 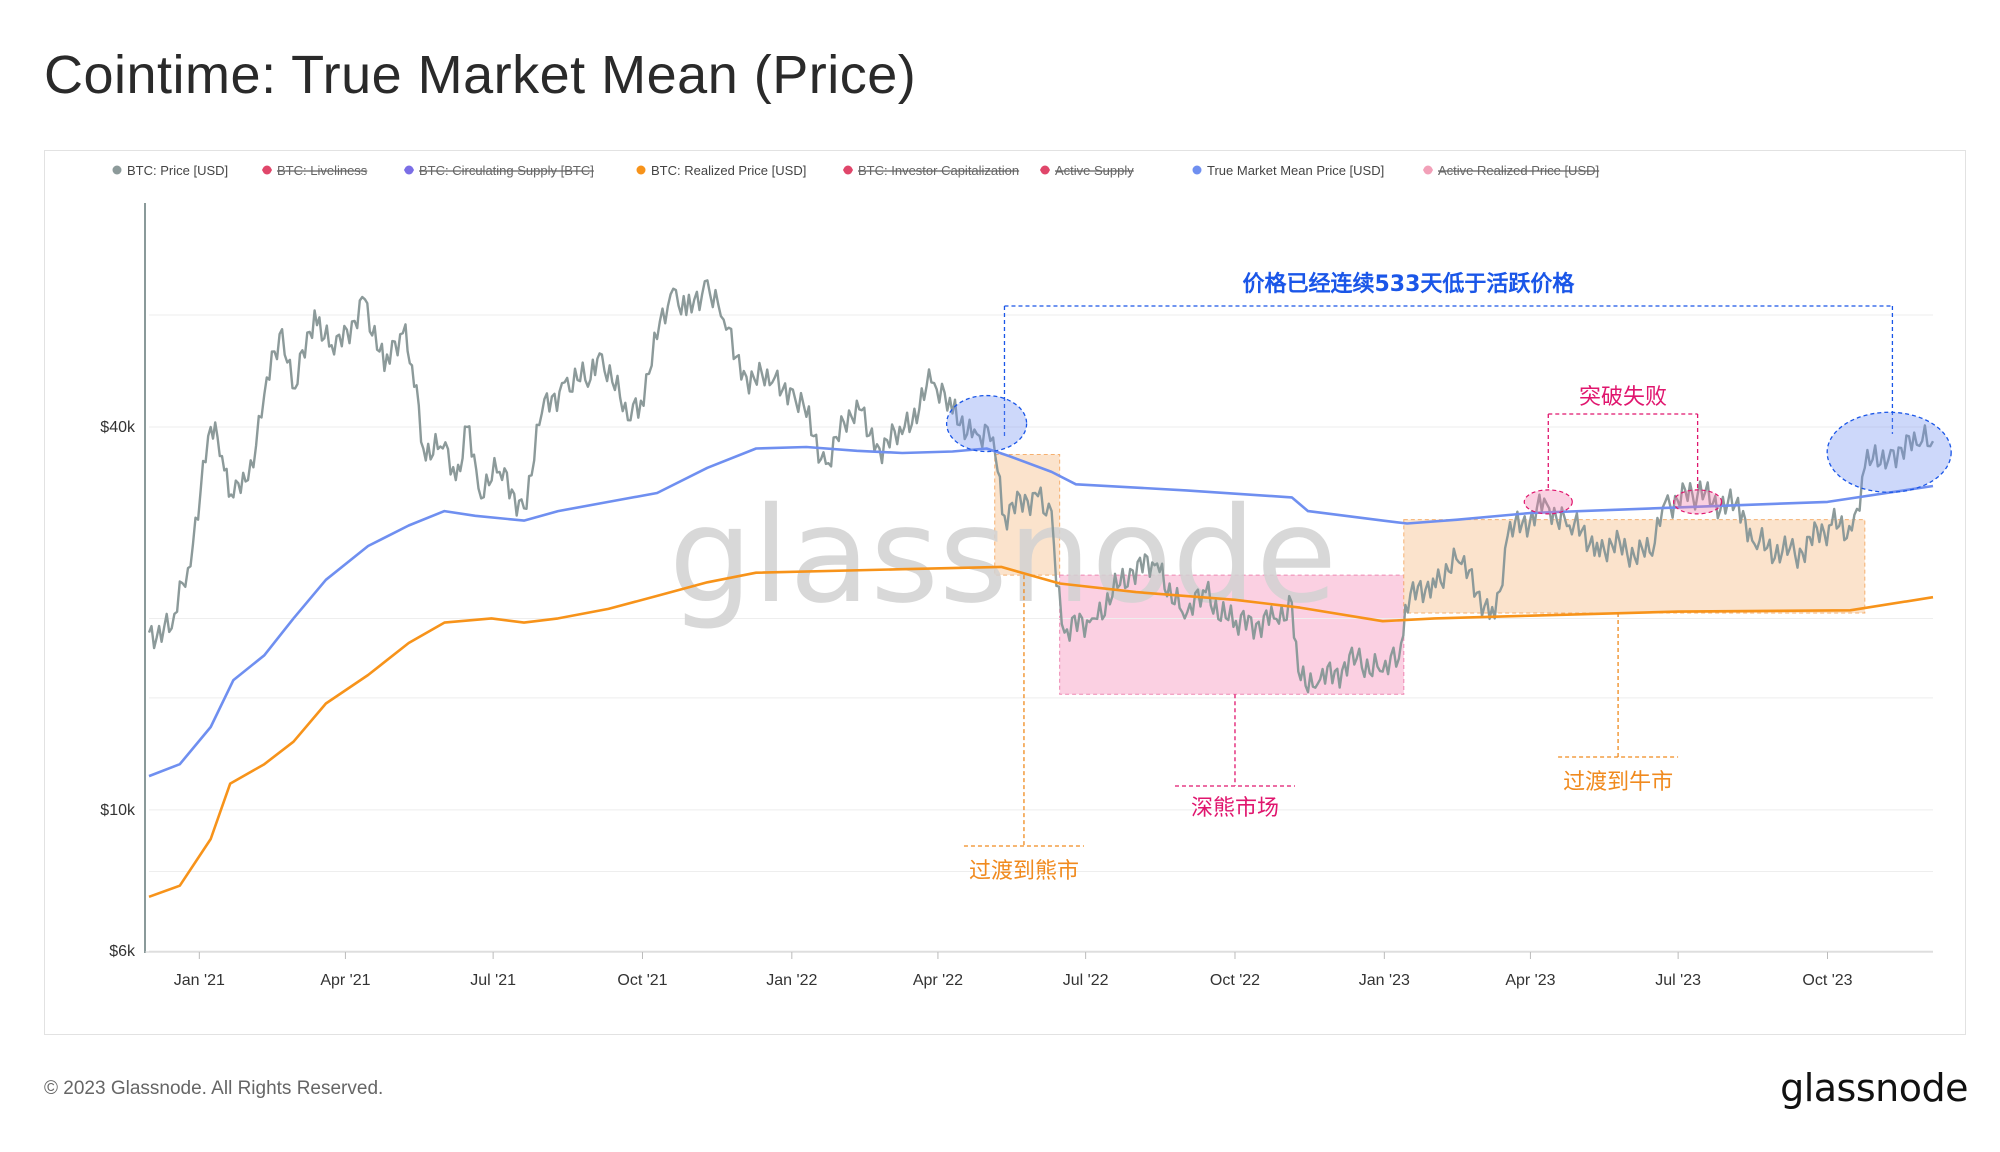 I want to click on x-tick-label: Jul '23, so click(x=1678, y=980).